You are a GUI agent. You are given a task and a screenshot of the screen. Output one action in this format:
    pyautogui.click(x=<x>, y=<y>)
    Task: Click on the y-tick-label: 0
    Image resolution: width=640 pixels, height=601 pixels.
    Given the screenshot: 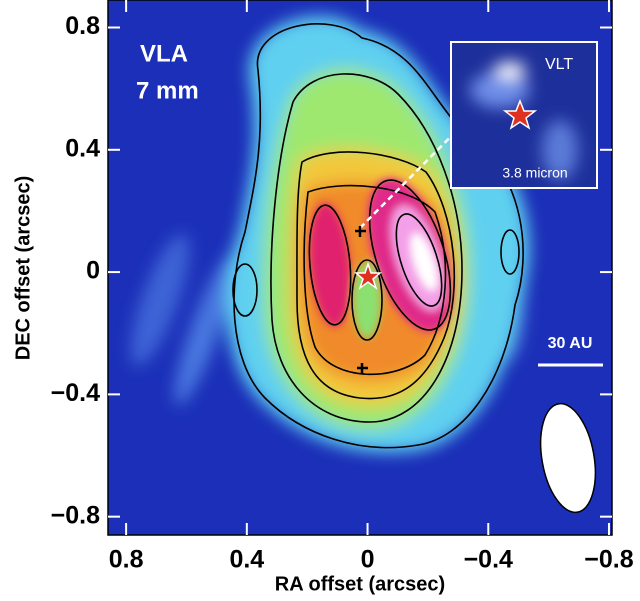 What is the action you would take?
    pyautogui.click(x=93, y=271)
    